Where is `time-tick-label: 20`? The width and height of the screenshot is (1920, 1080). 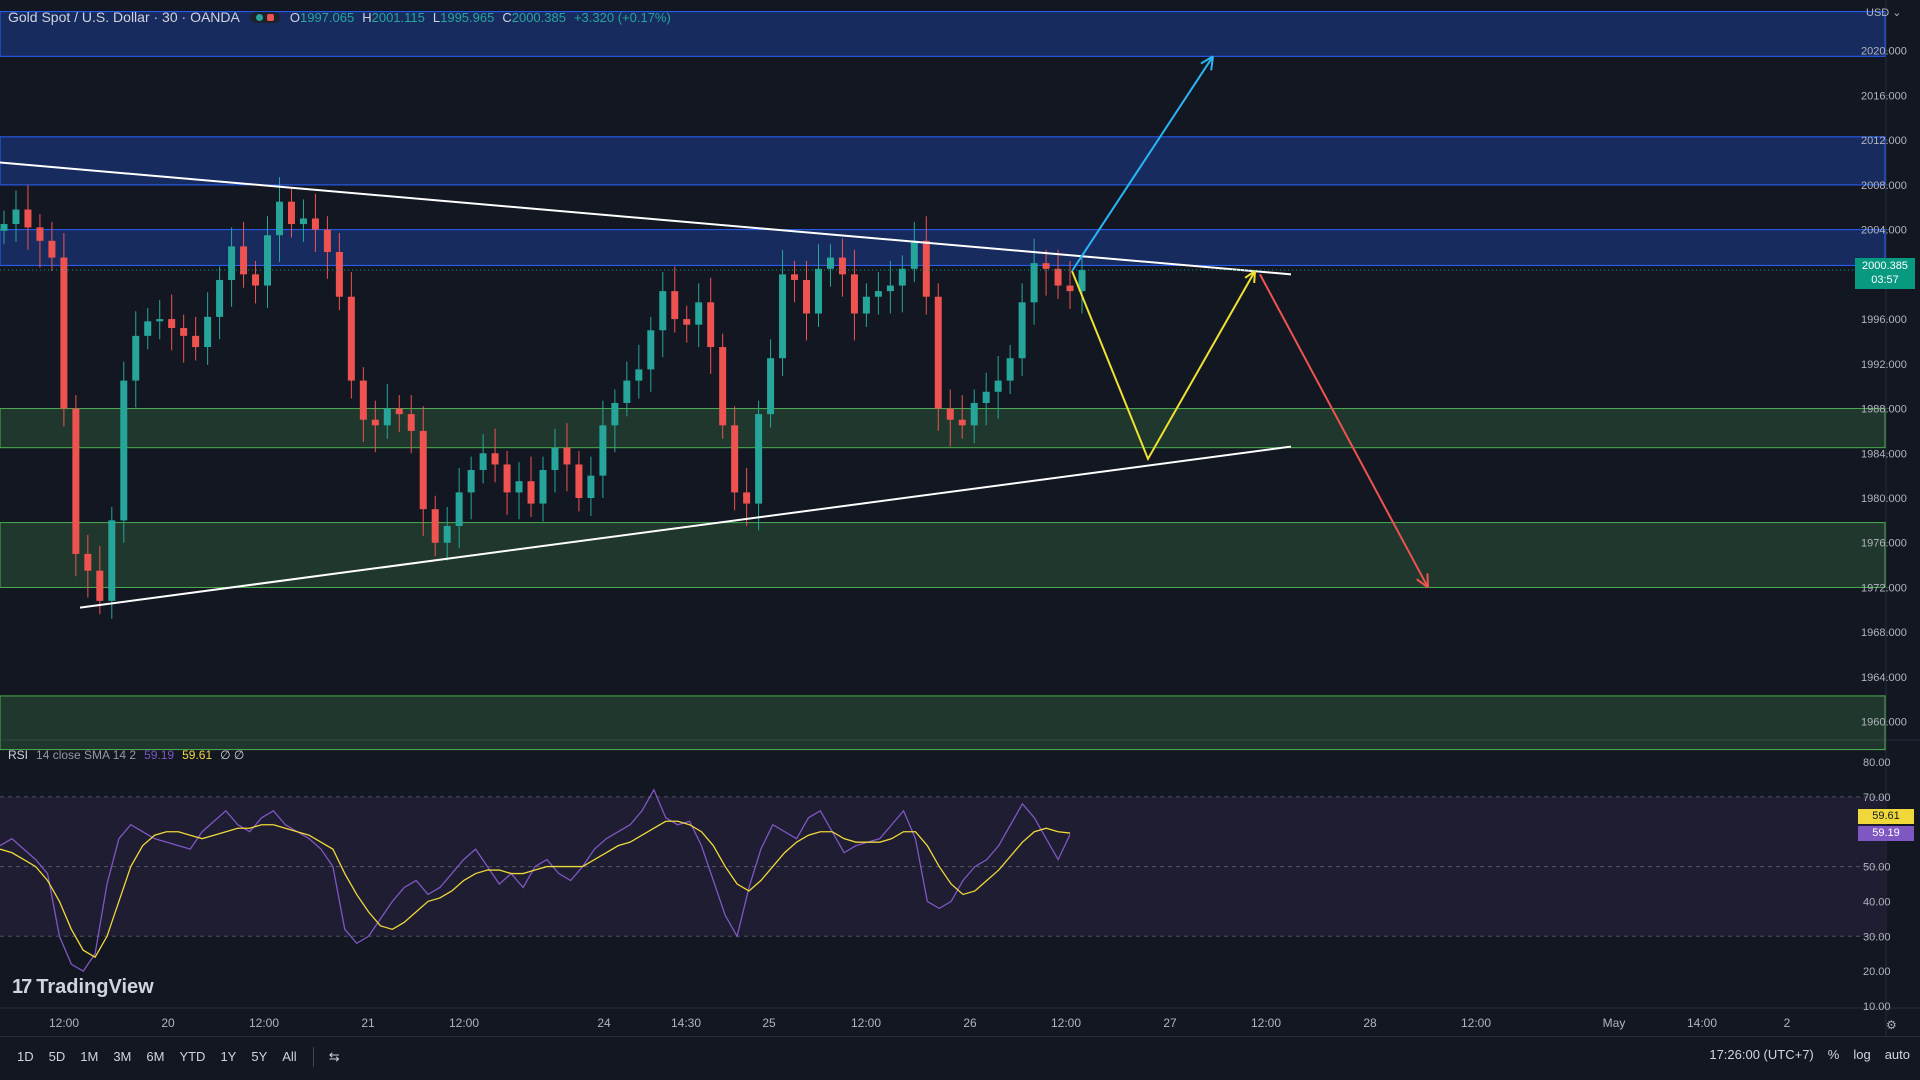
time-tick-label: 20 is located at coordinates (168, 1023).